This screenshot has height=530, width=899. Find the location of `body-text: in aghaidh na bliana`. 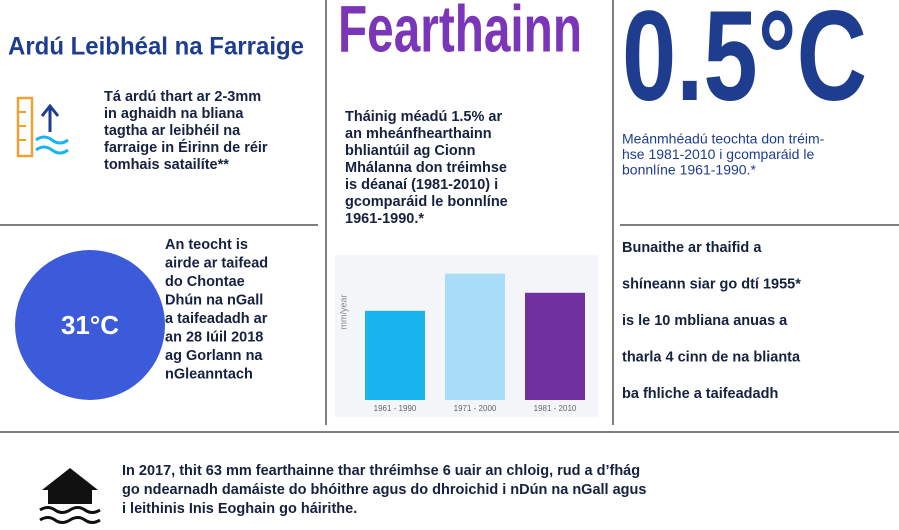

body-text: in aghaidh na bliana is located at coordinates (174, 114).